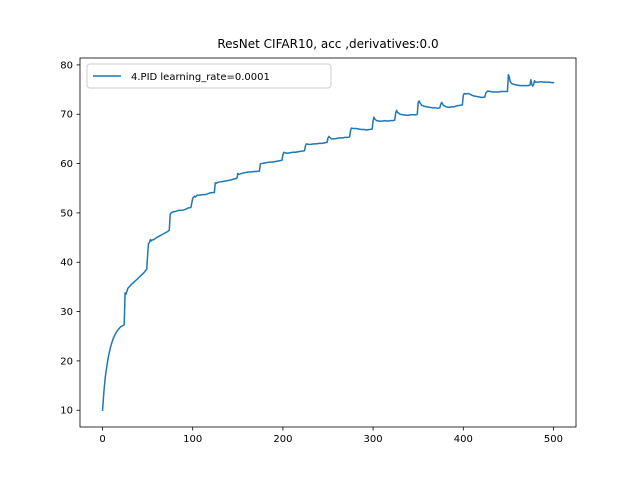 Image resolution: width=640 pixels, height=480 pixels. Describe the element at coordinates (66, 361) in the screenshot. I see `y-tick-label-20: 20` at that location.